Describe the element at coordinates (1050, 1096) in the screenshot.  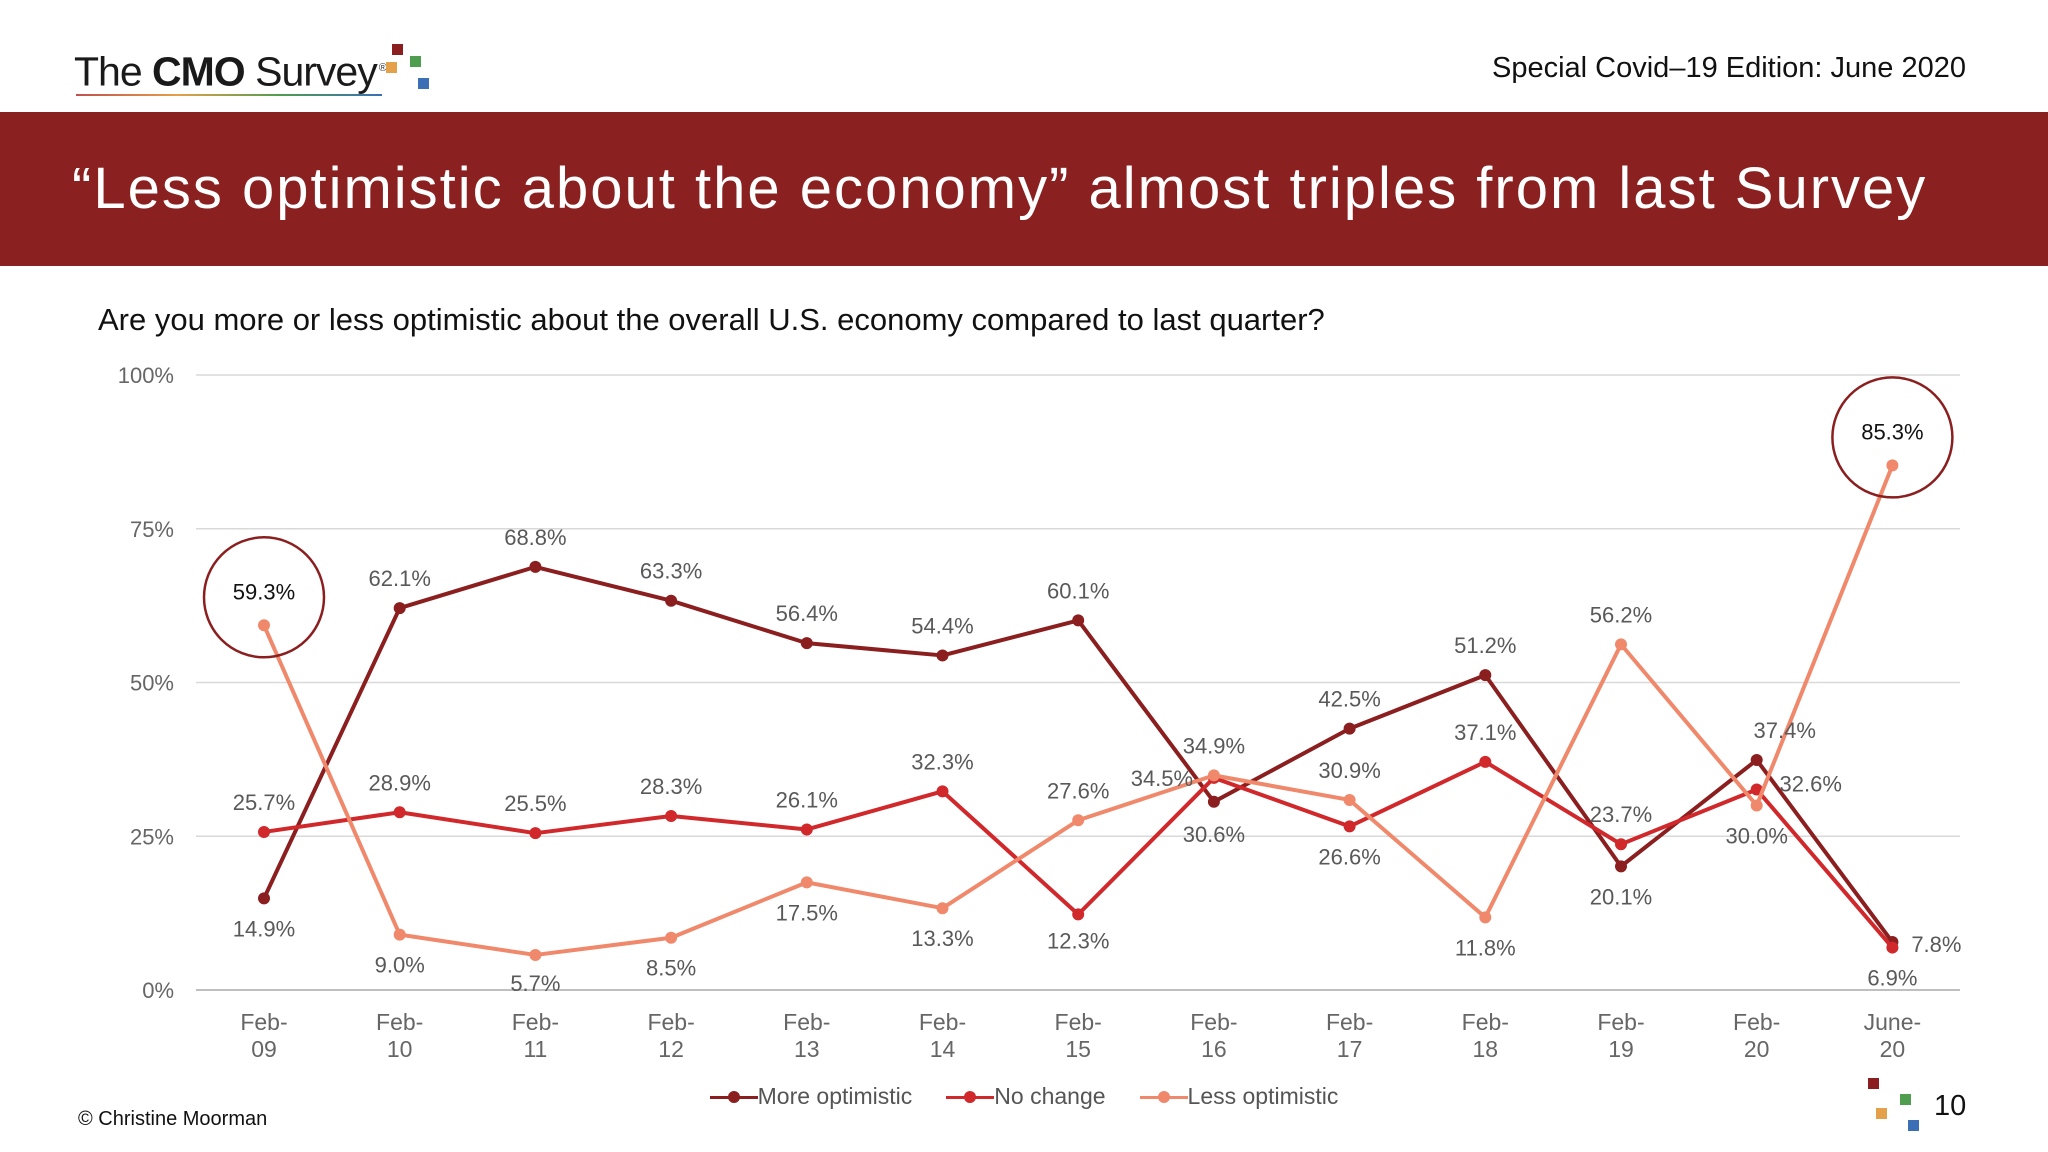
I see `legend-label-no-change: No change` at that location.